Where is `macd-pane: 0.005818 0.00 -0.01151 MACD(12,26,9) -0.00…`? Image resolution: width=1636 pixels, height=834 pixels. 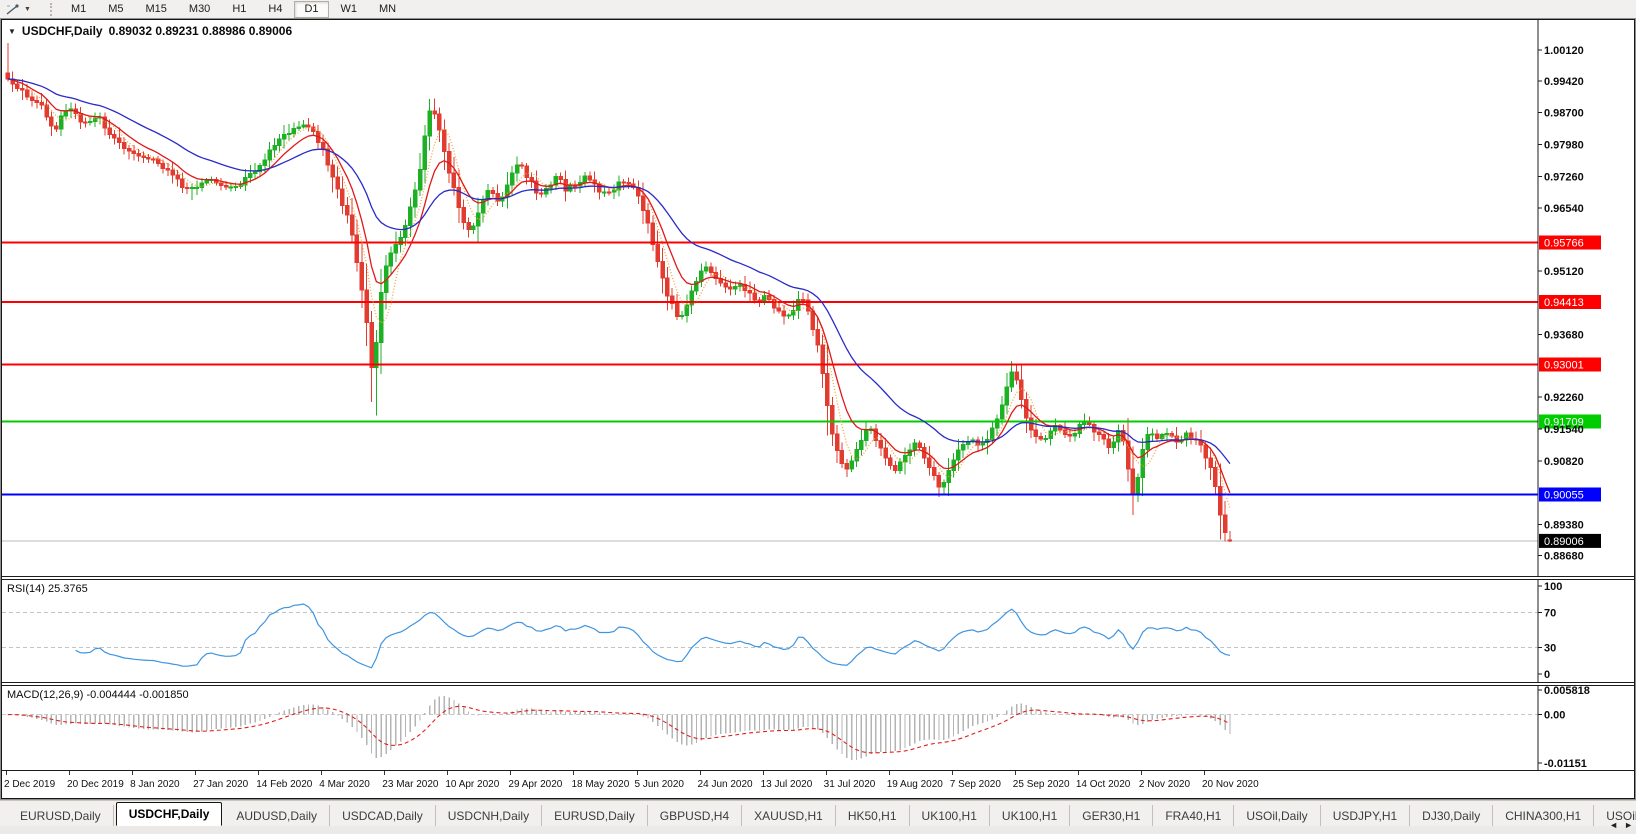 macd-pane: 0.005818 0.00 -0.01151 MACD(12,26,9) -0.00… is located at coordinates (818, 728).